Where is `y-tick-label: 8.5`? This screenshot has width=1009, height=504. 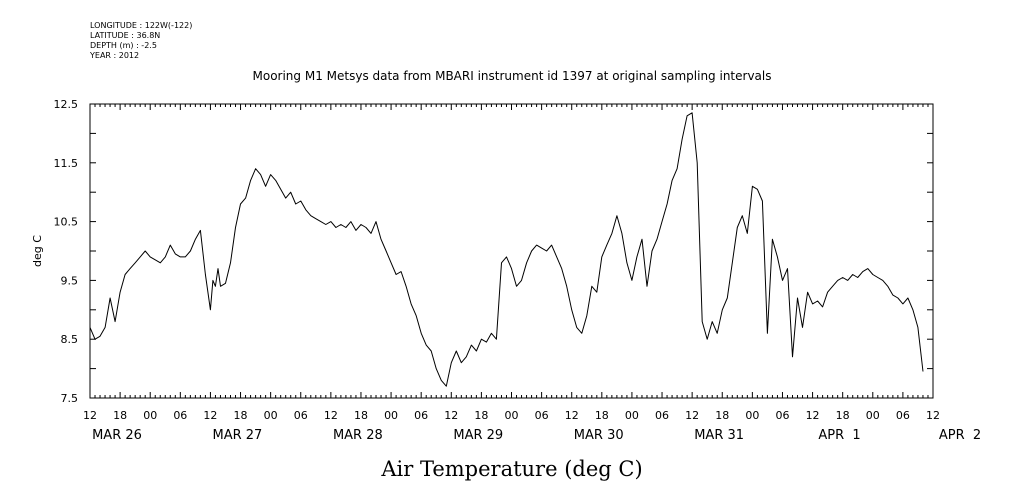 y-tick-label: 8.5 is located at coordinates (70, 339).